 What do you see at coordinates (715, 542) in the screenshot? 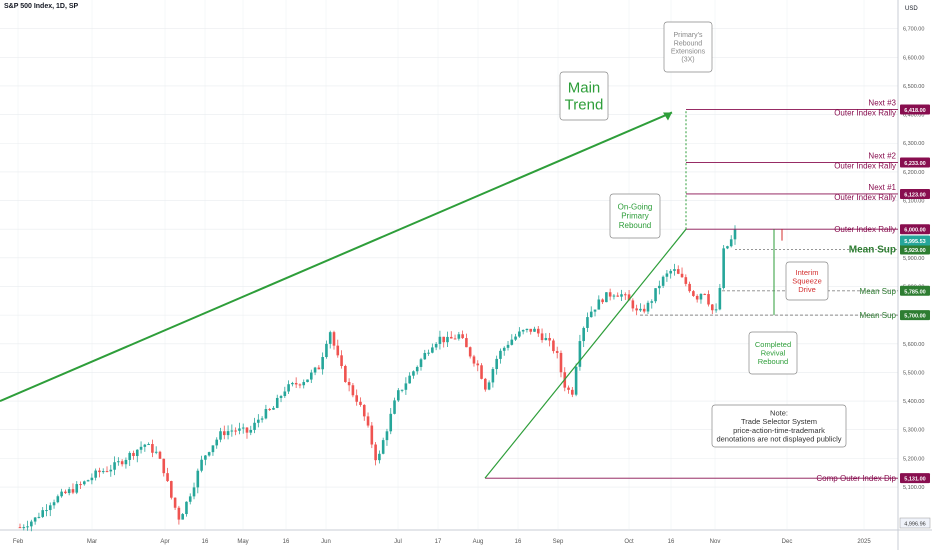
I see `x-tick-label: Nov` at bounding box center [715, 542].